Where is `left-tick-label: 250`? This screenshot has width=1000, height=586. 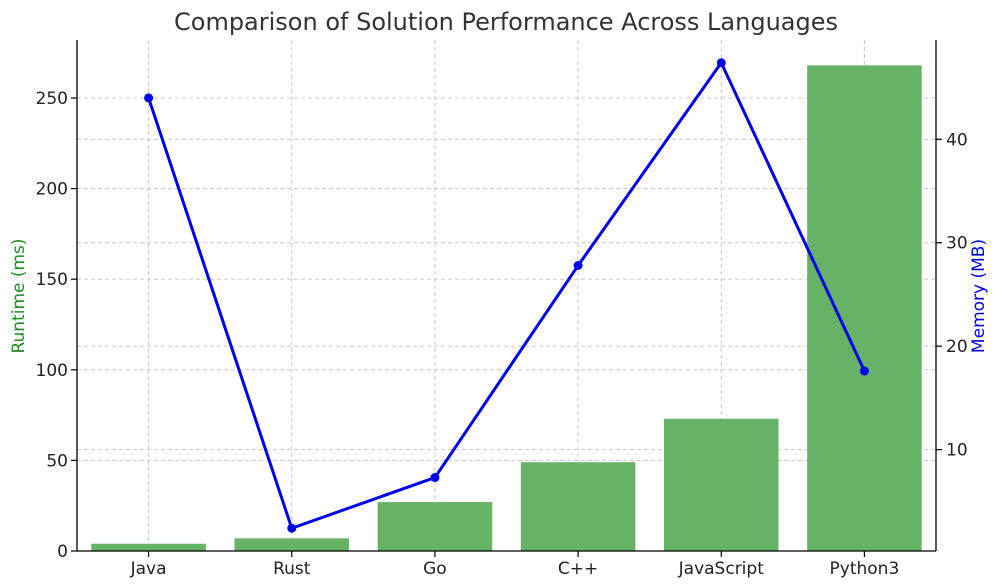 left-tick-label: 250 is located at coordinates (52, 99).